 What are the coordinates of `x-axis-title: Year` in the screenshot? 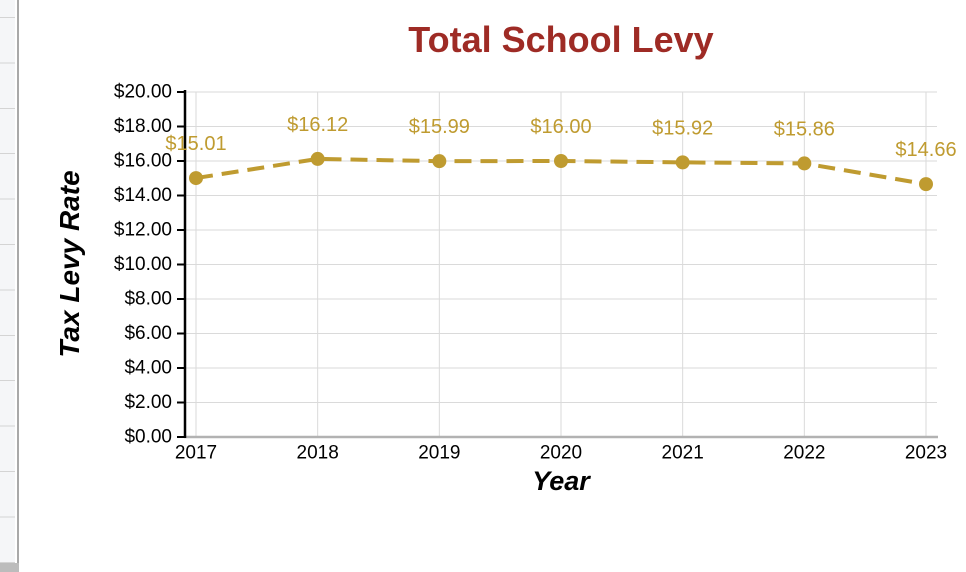 It's located at (561, 481).